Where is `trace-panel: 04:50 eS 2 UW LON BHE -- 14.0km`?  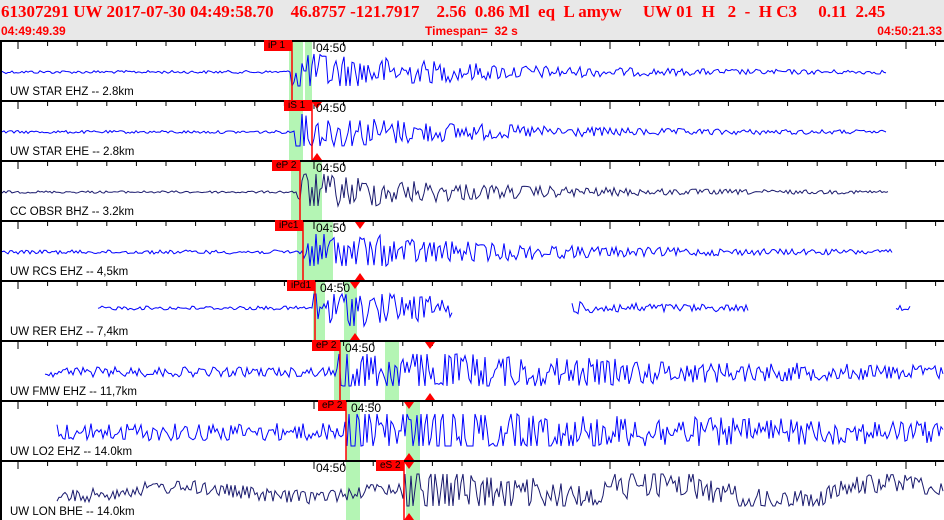 trace-panel: 04:50 eS 2 UW LON BHE -- 14.0km is located at coordinates (472, 490).